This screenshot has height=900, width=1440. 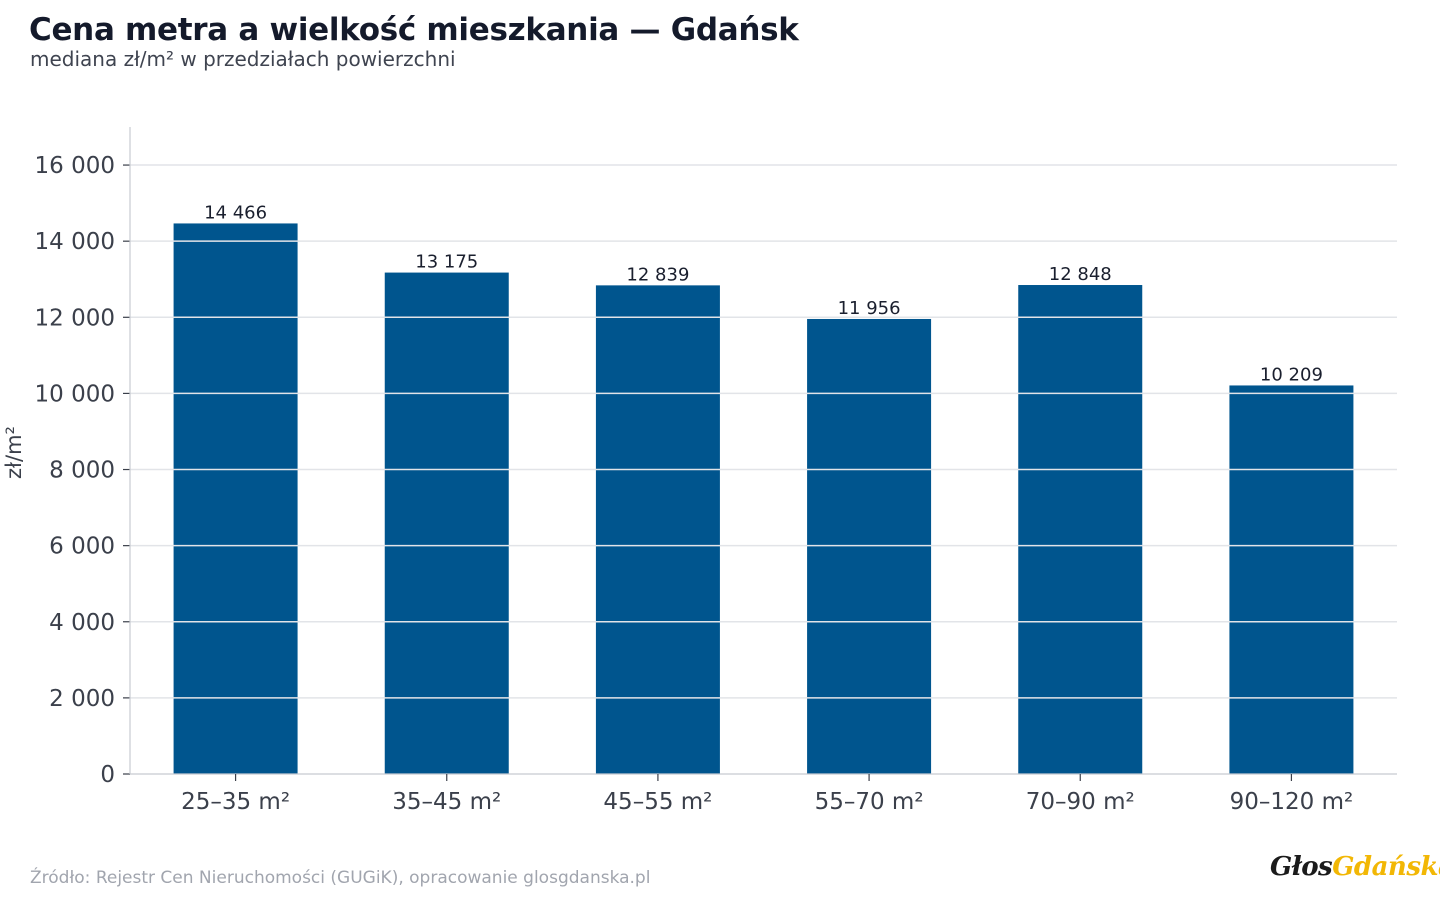 What do you see at coordinates (107, 775) in the screenshot?
I see `y-tick-label: 0` at bounding box center [107, 775].